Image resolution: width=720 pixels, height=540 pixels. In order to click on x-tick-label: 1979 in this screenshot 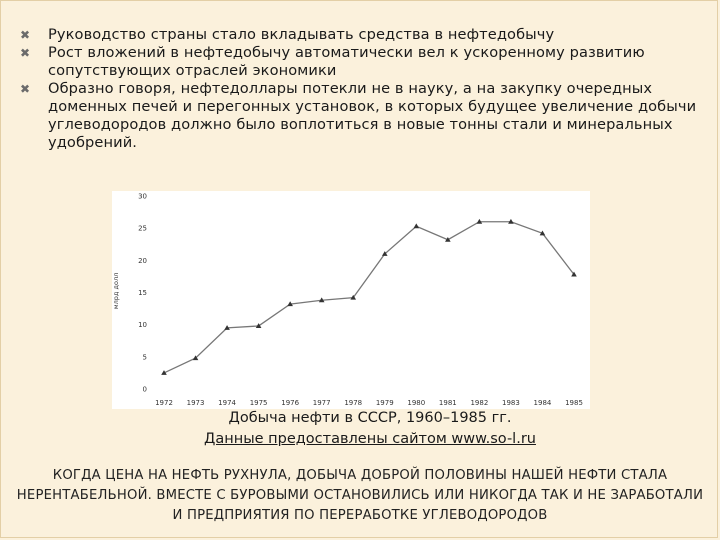, I will do `click(385, 403)`.